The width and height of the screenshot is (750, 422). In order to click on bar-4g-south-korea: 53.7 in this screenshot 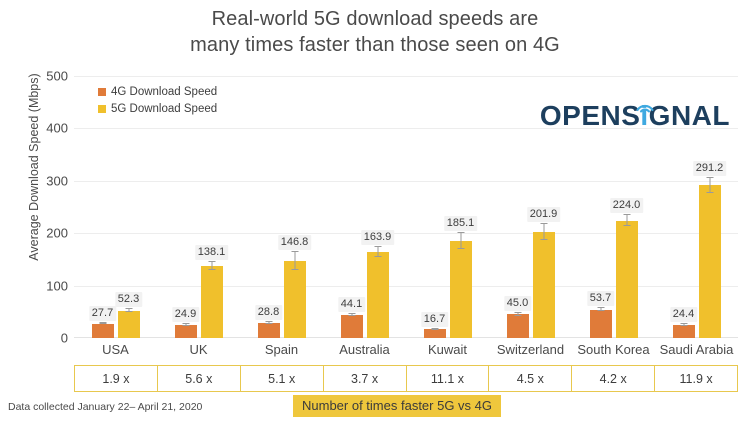, I will do `click(600, 314)`.